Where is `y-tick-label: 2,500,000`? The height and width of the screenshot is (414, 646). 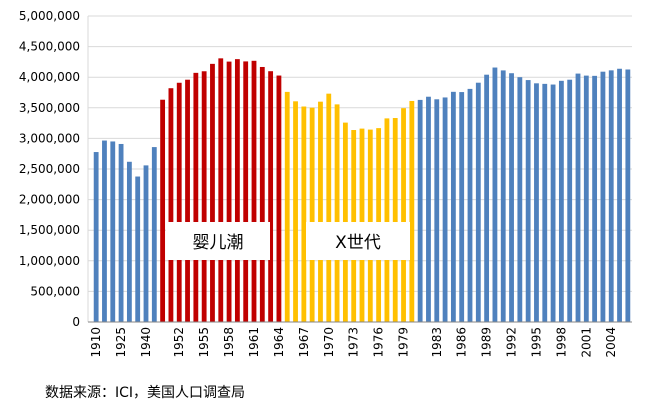 y-tick-label: 2,500,000 is located at coordinates (49, 169).